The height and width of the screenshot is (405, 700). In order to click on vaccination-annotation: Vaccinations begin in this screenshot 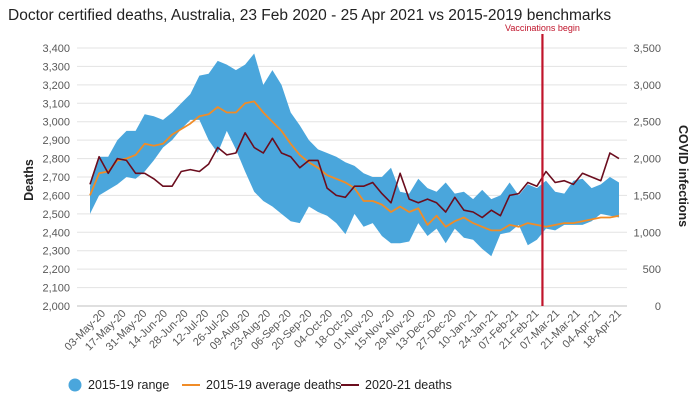, I will do `click(542, 164)`.